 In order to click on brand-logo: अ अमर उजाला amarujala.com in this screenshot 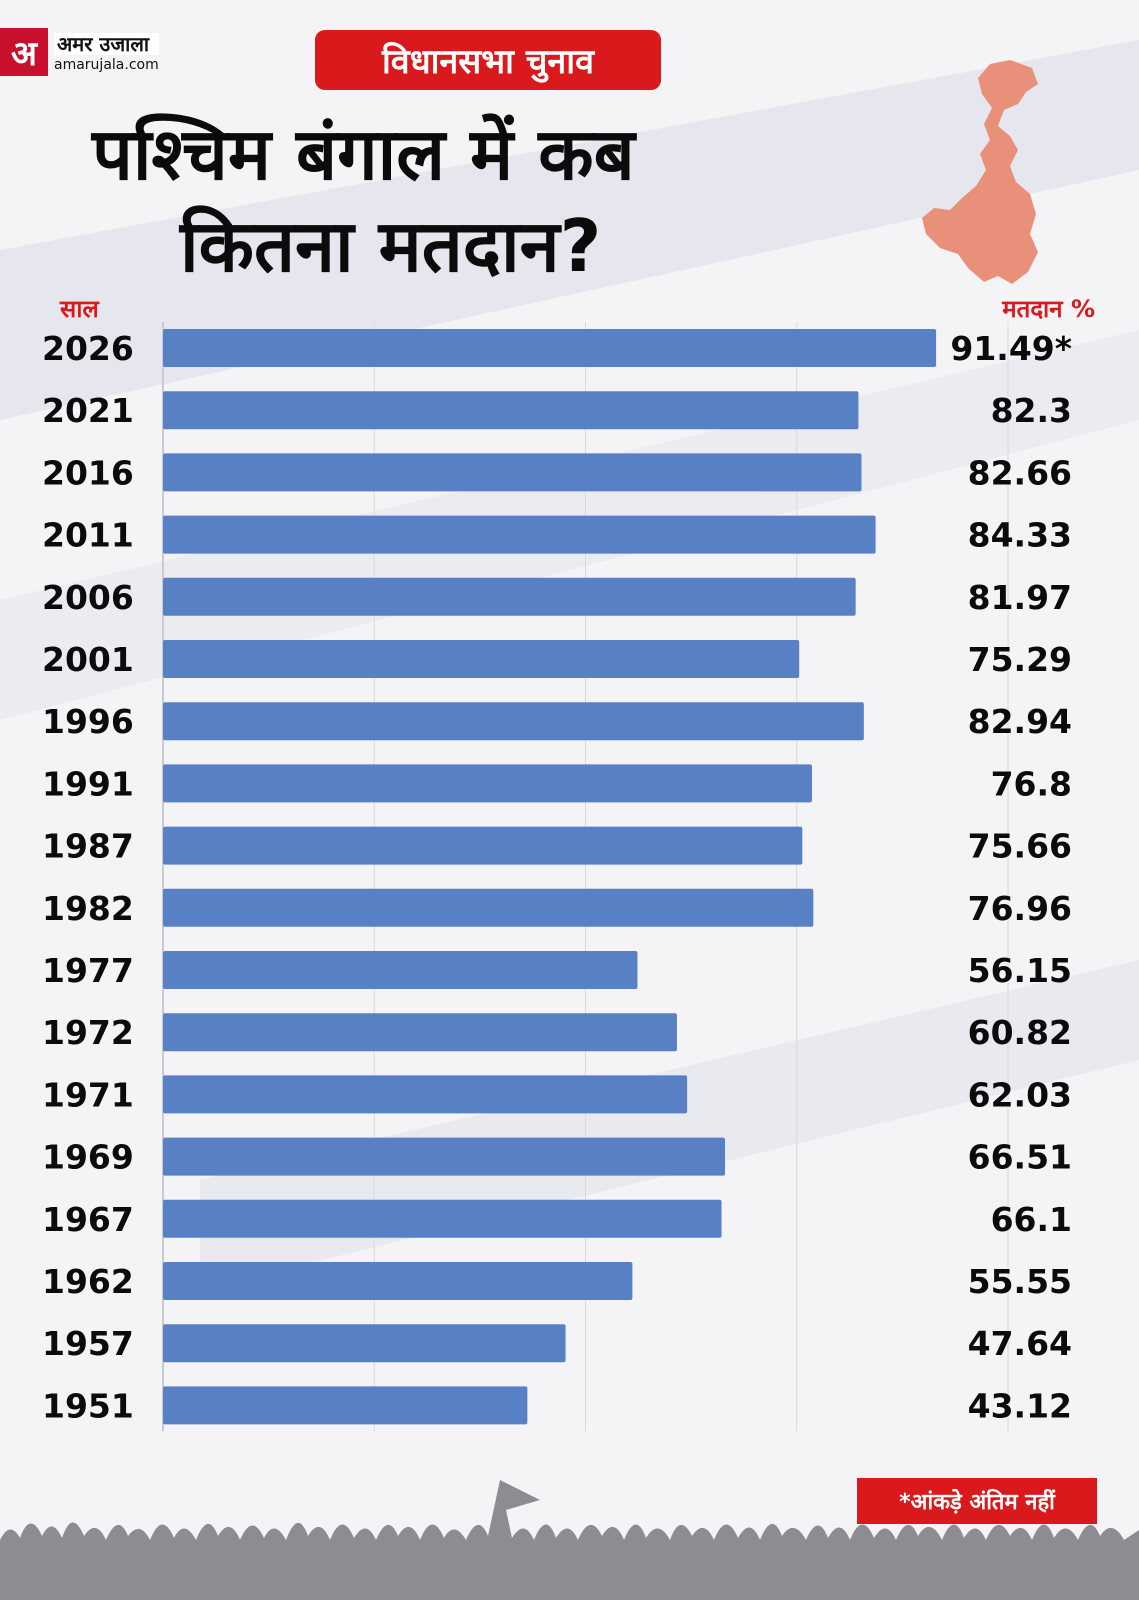, I will do `click(79, 52)`.